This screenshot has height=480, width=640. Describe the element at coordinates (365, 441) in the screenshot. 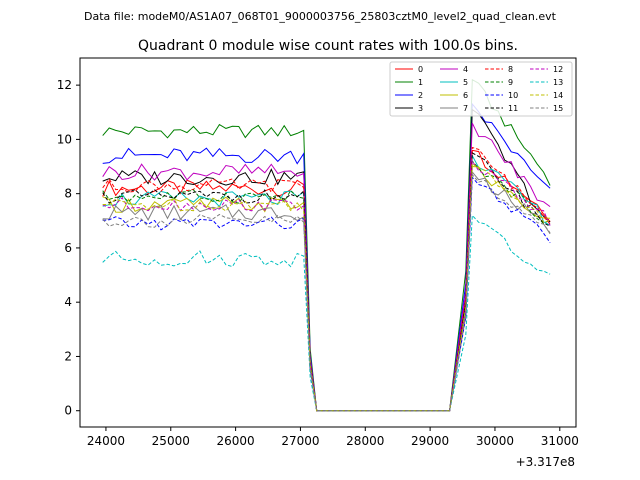

I see `x-tick-label: 28000` at that location.